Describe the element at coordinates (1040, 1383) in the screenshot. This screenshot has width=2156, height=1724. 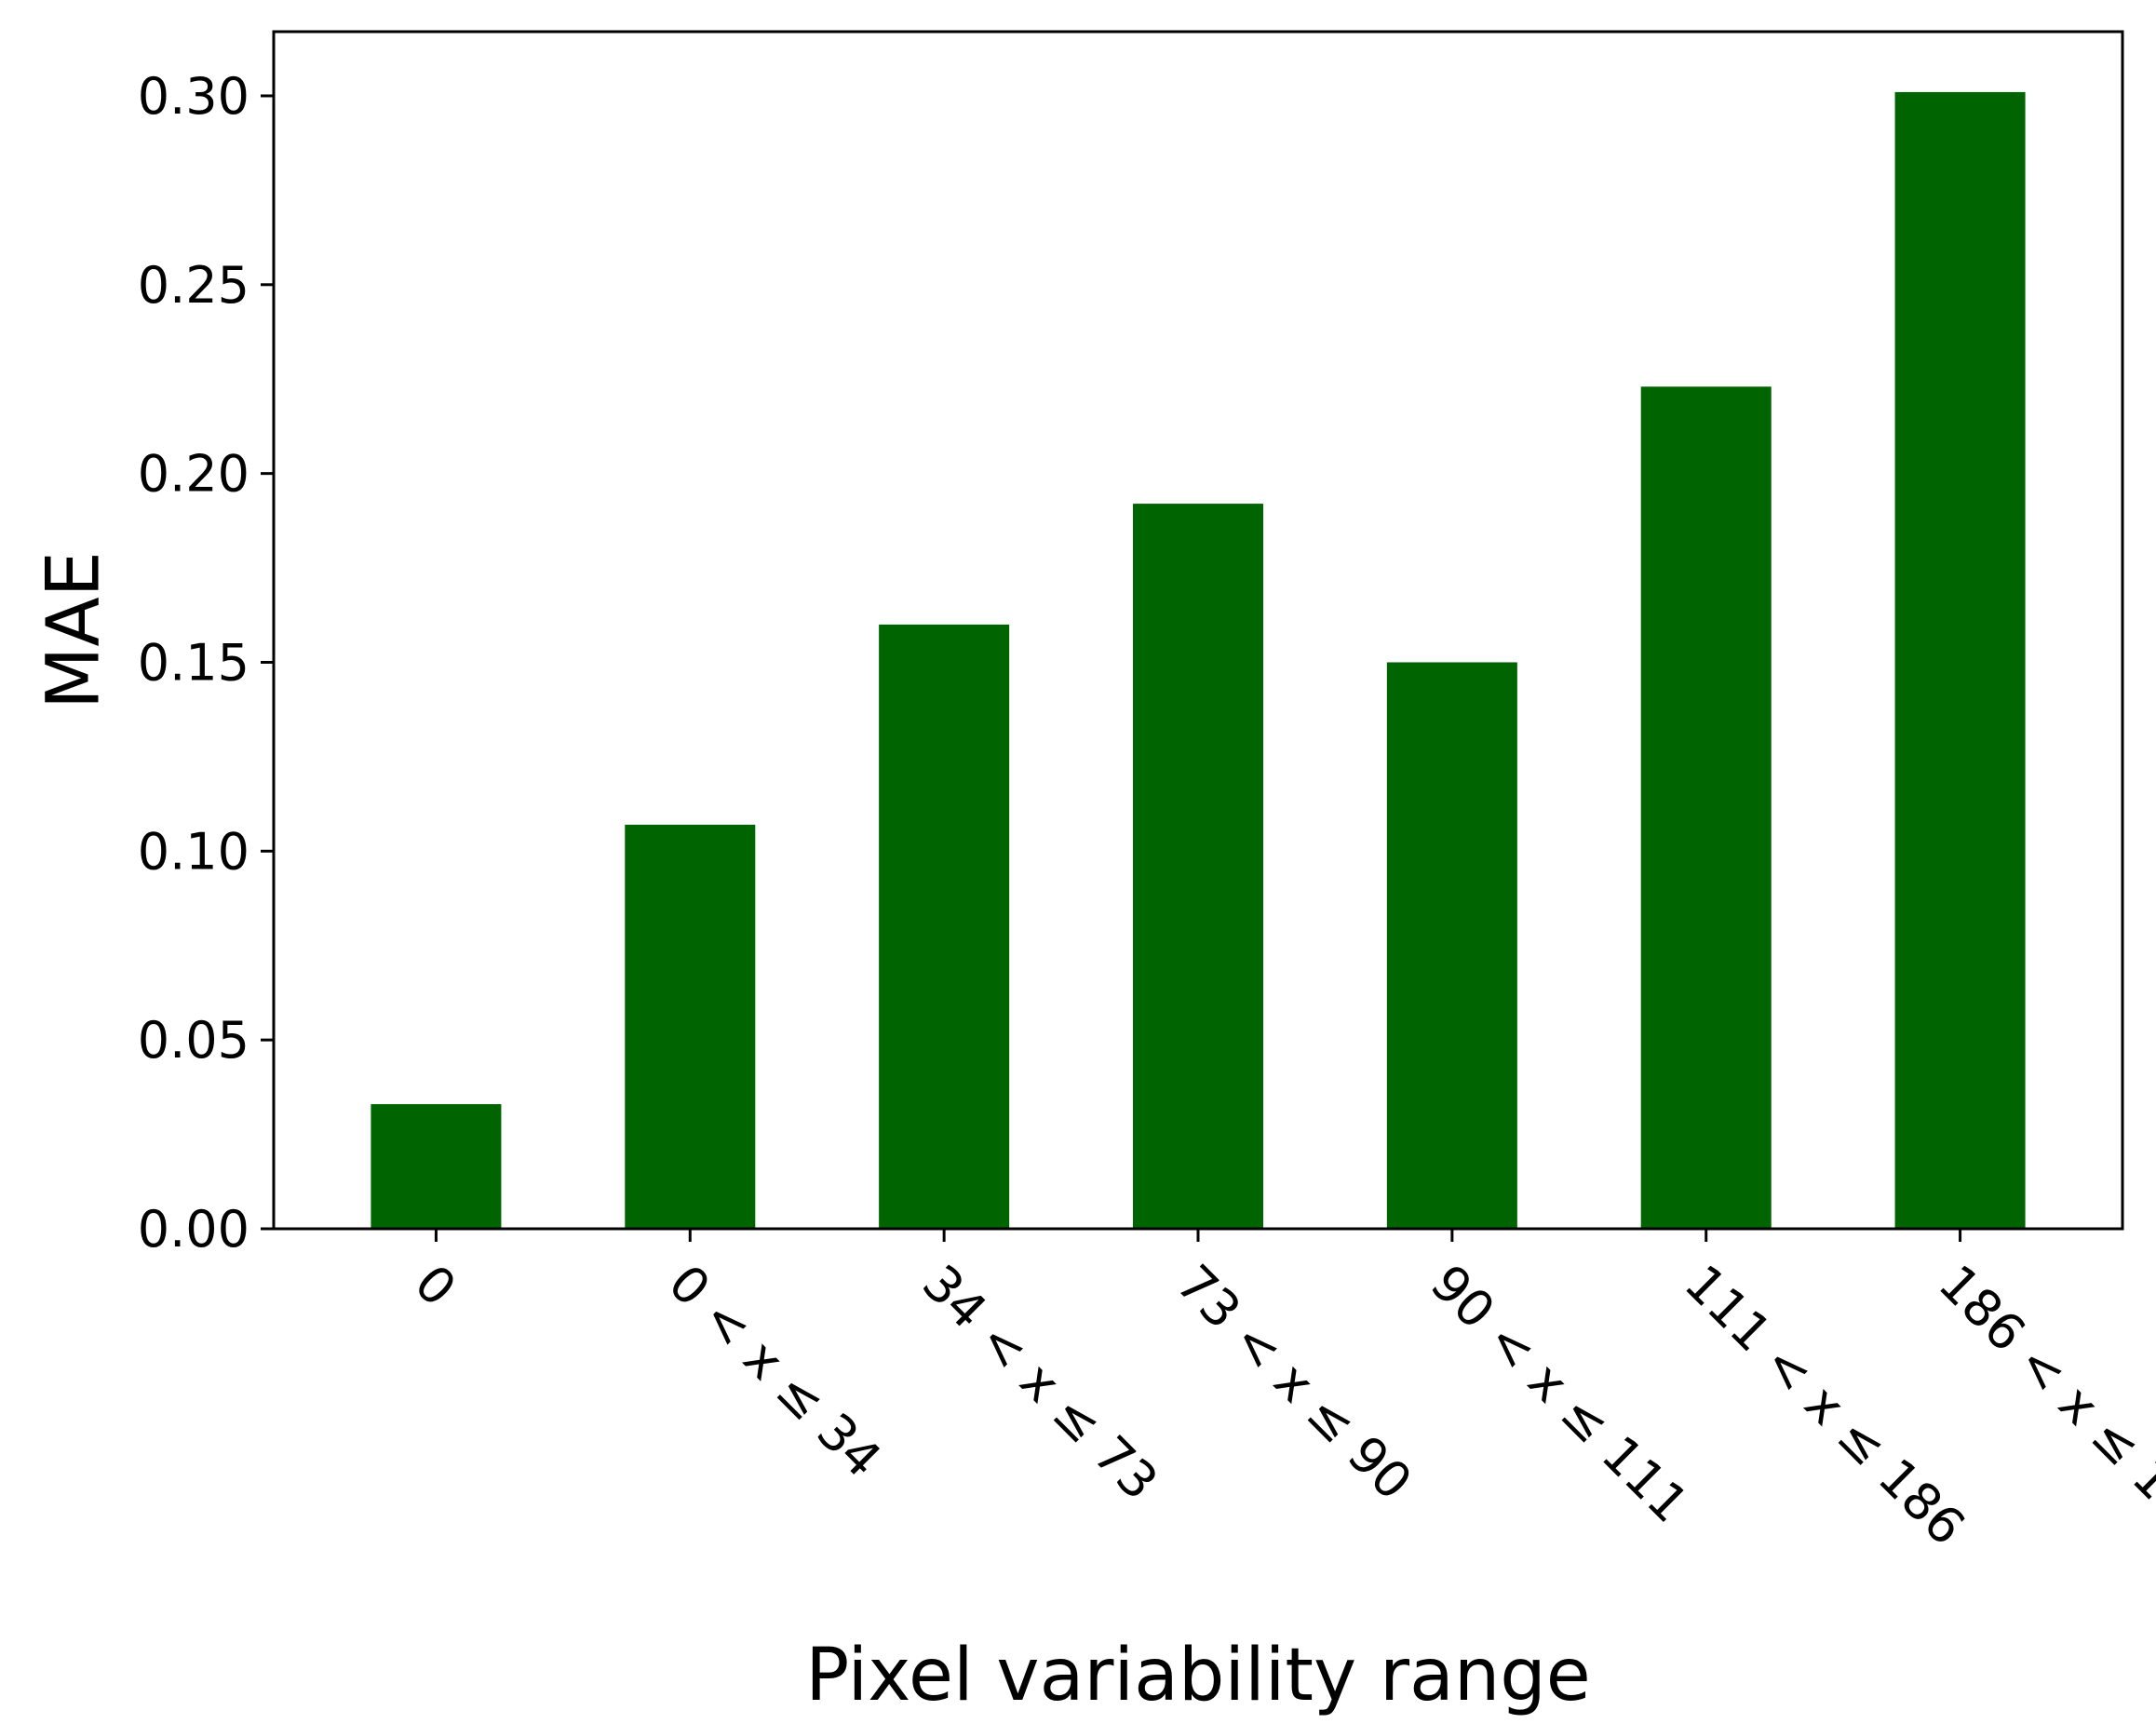
I see `x-tick-label: 34 < x ≤ 73` at that location.